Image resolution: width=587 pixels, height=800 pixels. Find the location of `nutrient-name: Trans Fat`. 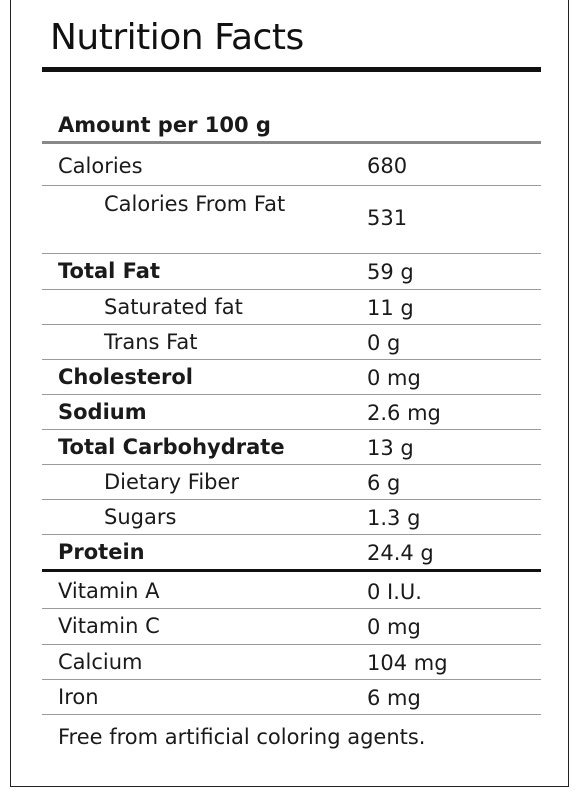

nutrient-name: Trans Fat is located at coordinates (151, 342).